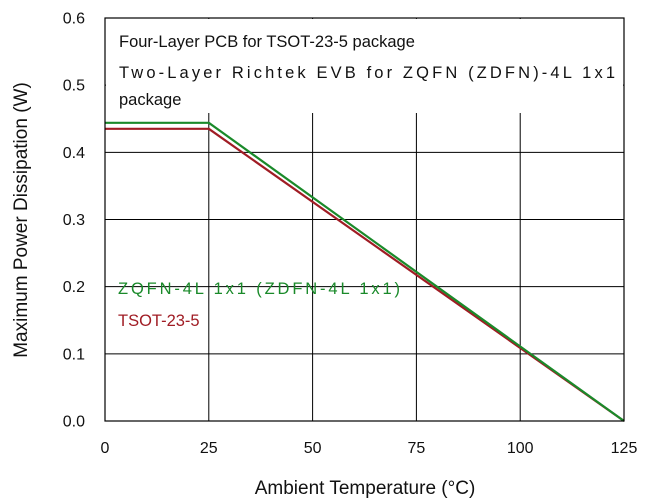  Describe the element at coordinates (150, 100) in the screenshot. I see `annotation-line-3: package` at that location.